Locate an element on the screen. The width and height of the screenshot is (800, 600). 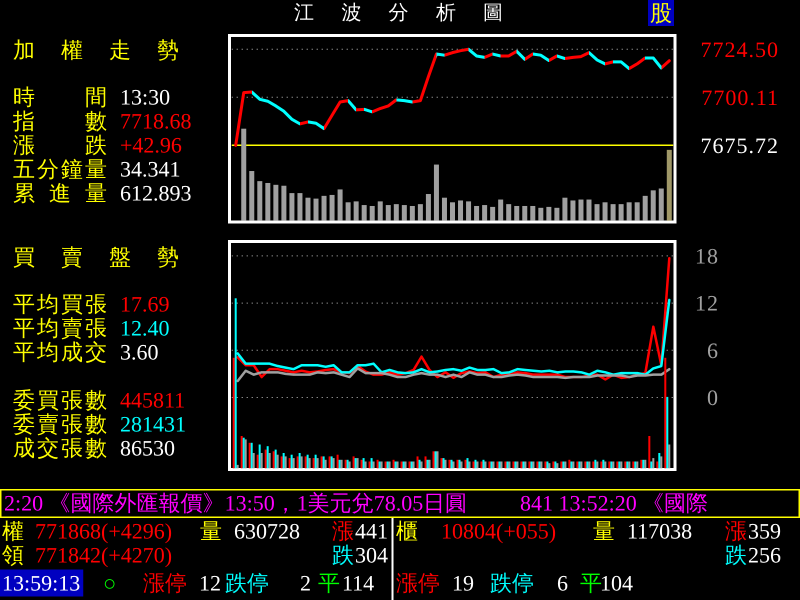
text: 2:20 《國際外匯報價》13:50，1美元兌78.05日圓 is located at coordinates (236, 503).